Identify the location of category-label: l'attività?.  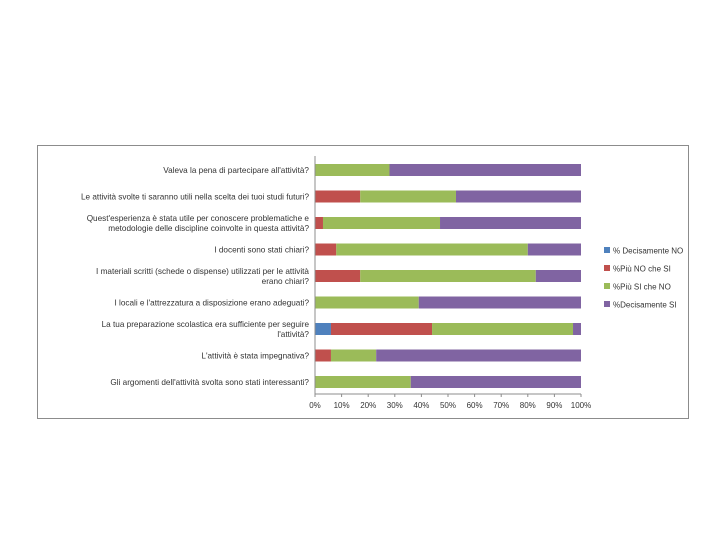
(293, 334).